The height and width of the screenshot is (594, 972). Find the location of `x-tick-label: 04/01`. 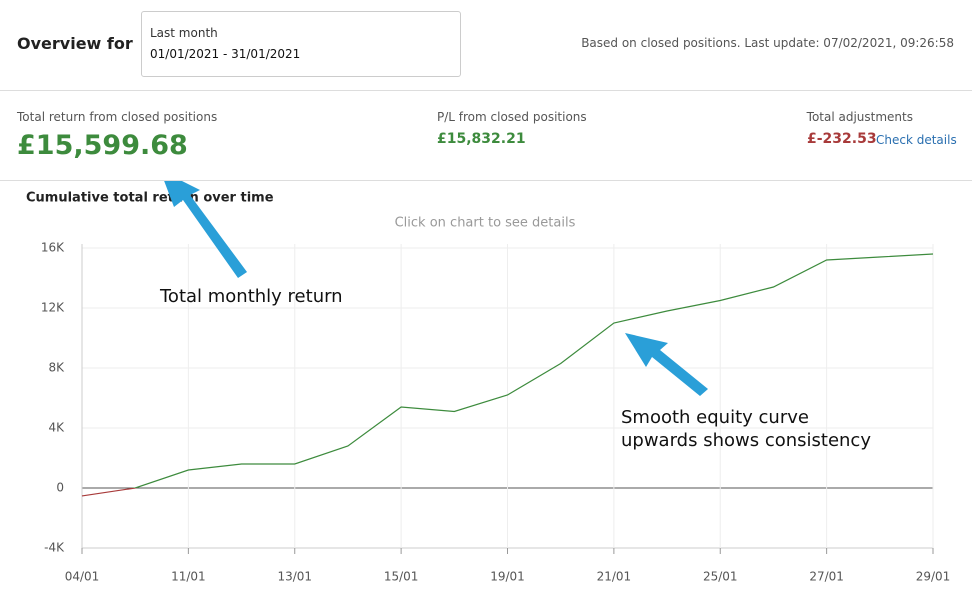

x-tick-label: 04/01 is located at coordinates (82, 577).